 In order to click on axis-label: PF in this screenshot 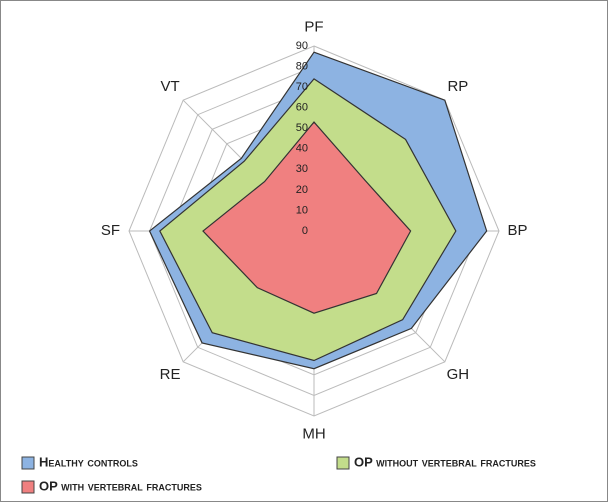, I will do `click(313, 26)`.